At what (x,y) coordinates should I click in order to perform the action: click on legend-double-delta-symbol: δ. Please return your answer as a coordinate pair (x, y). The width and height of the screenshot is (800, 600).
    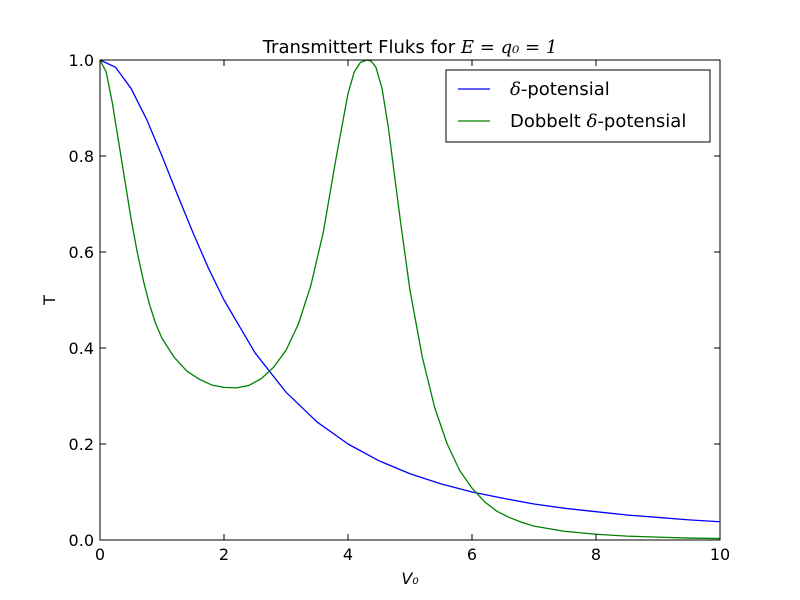
    Looking at the image, I should click on (592, 121).